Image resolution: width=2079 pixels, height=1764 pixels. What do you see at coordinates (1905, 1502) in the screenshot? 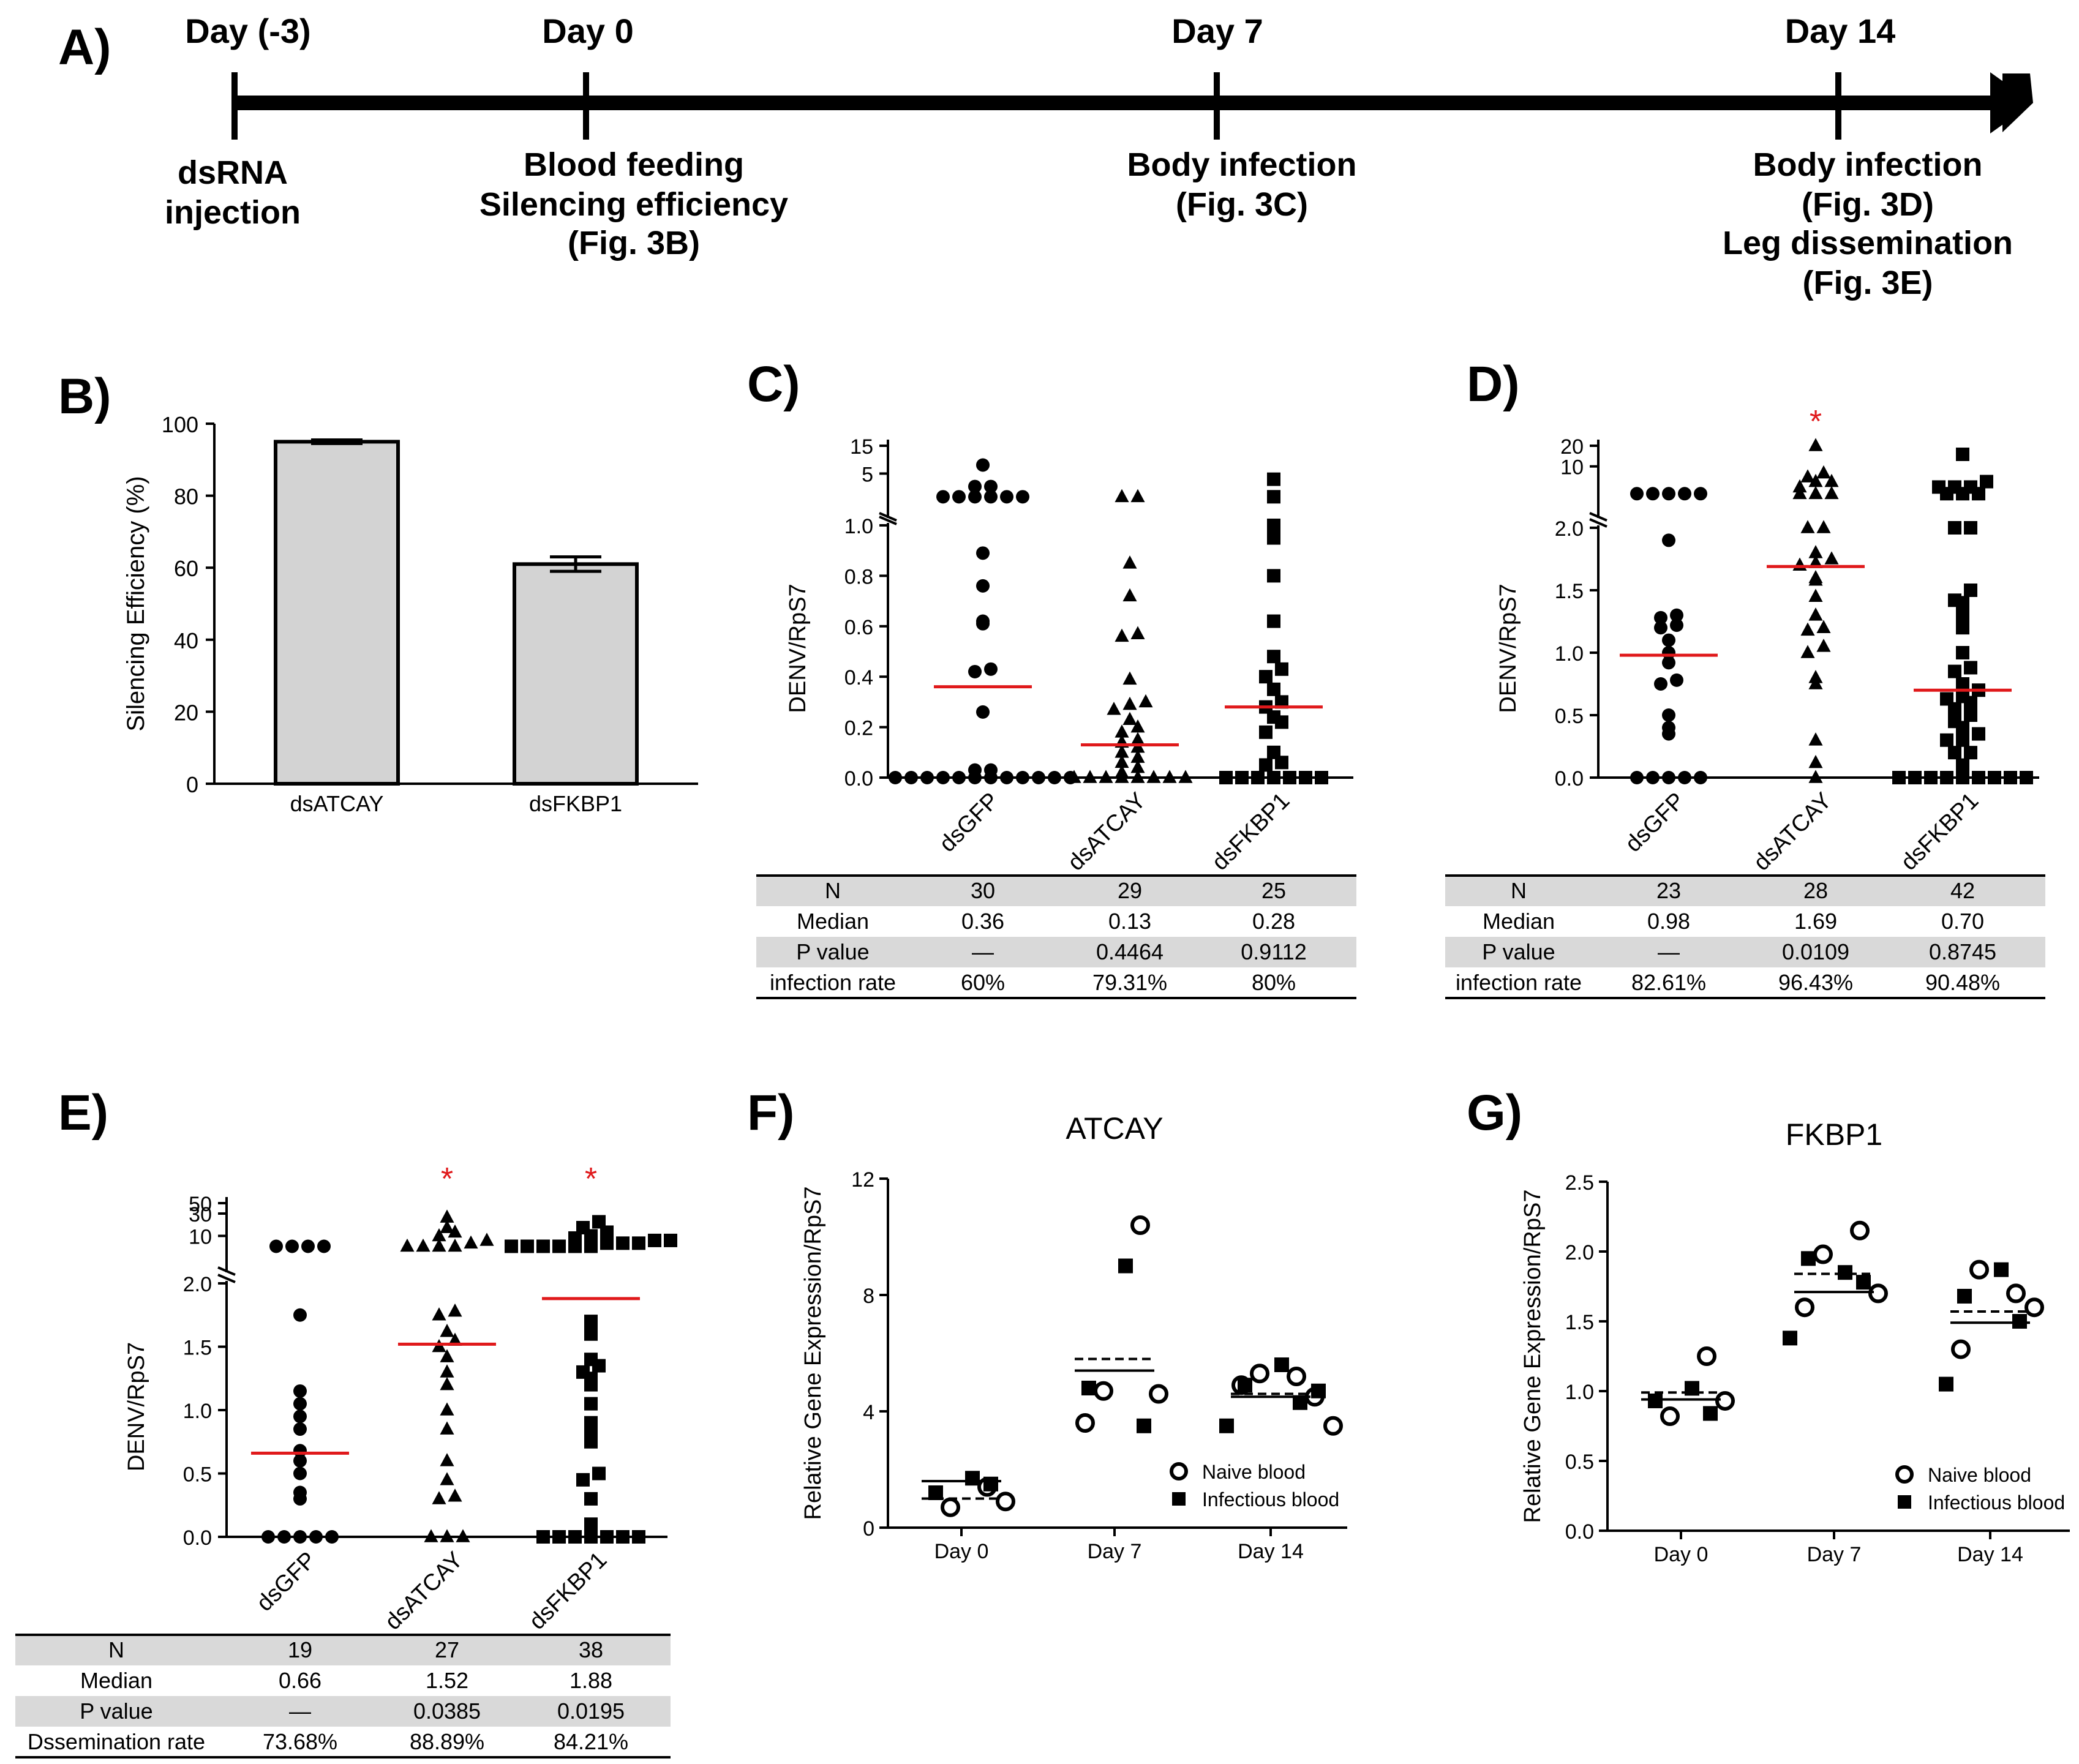
I see `legend-marker-infectious` at bounding box center [1905, 1502].